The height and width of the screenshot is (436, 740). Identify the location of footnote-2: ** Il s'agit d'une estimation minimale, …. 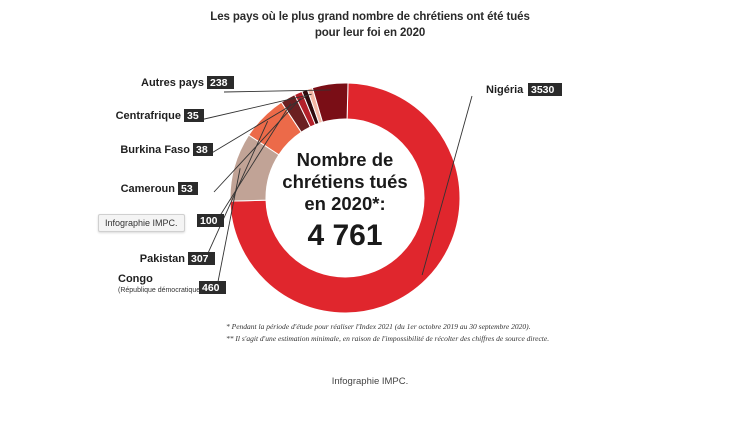
(388, 338).